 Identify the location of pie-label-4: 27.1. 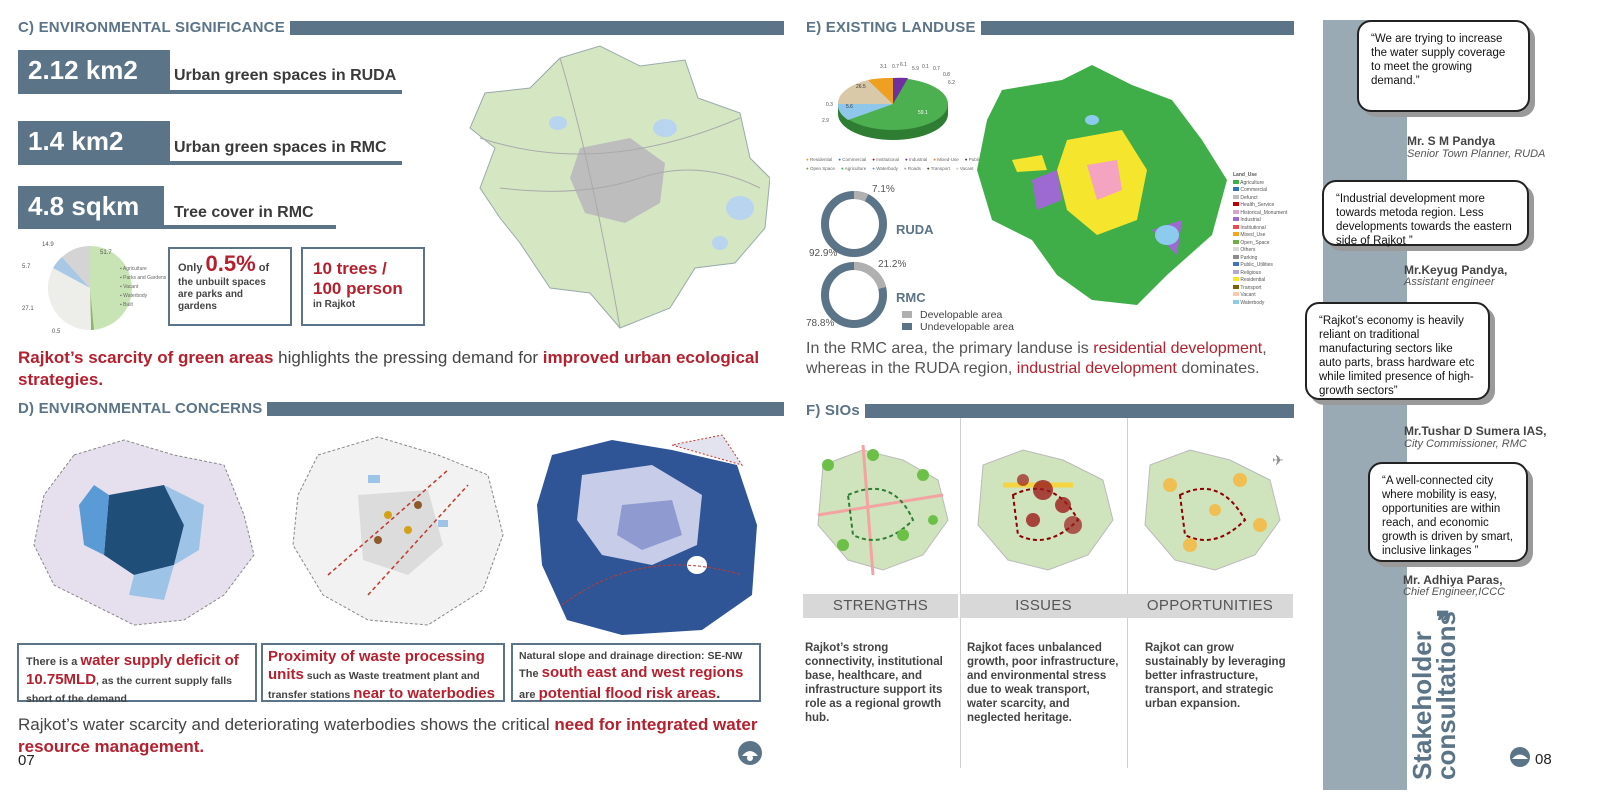
(28, 309).